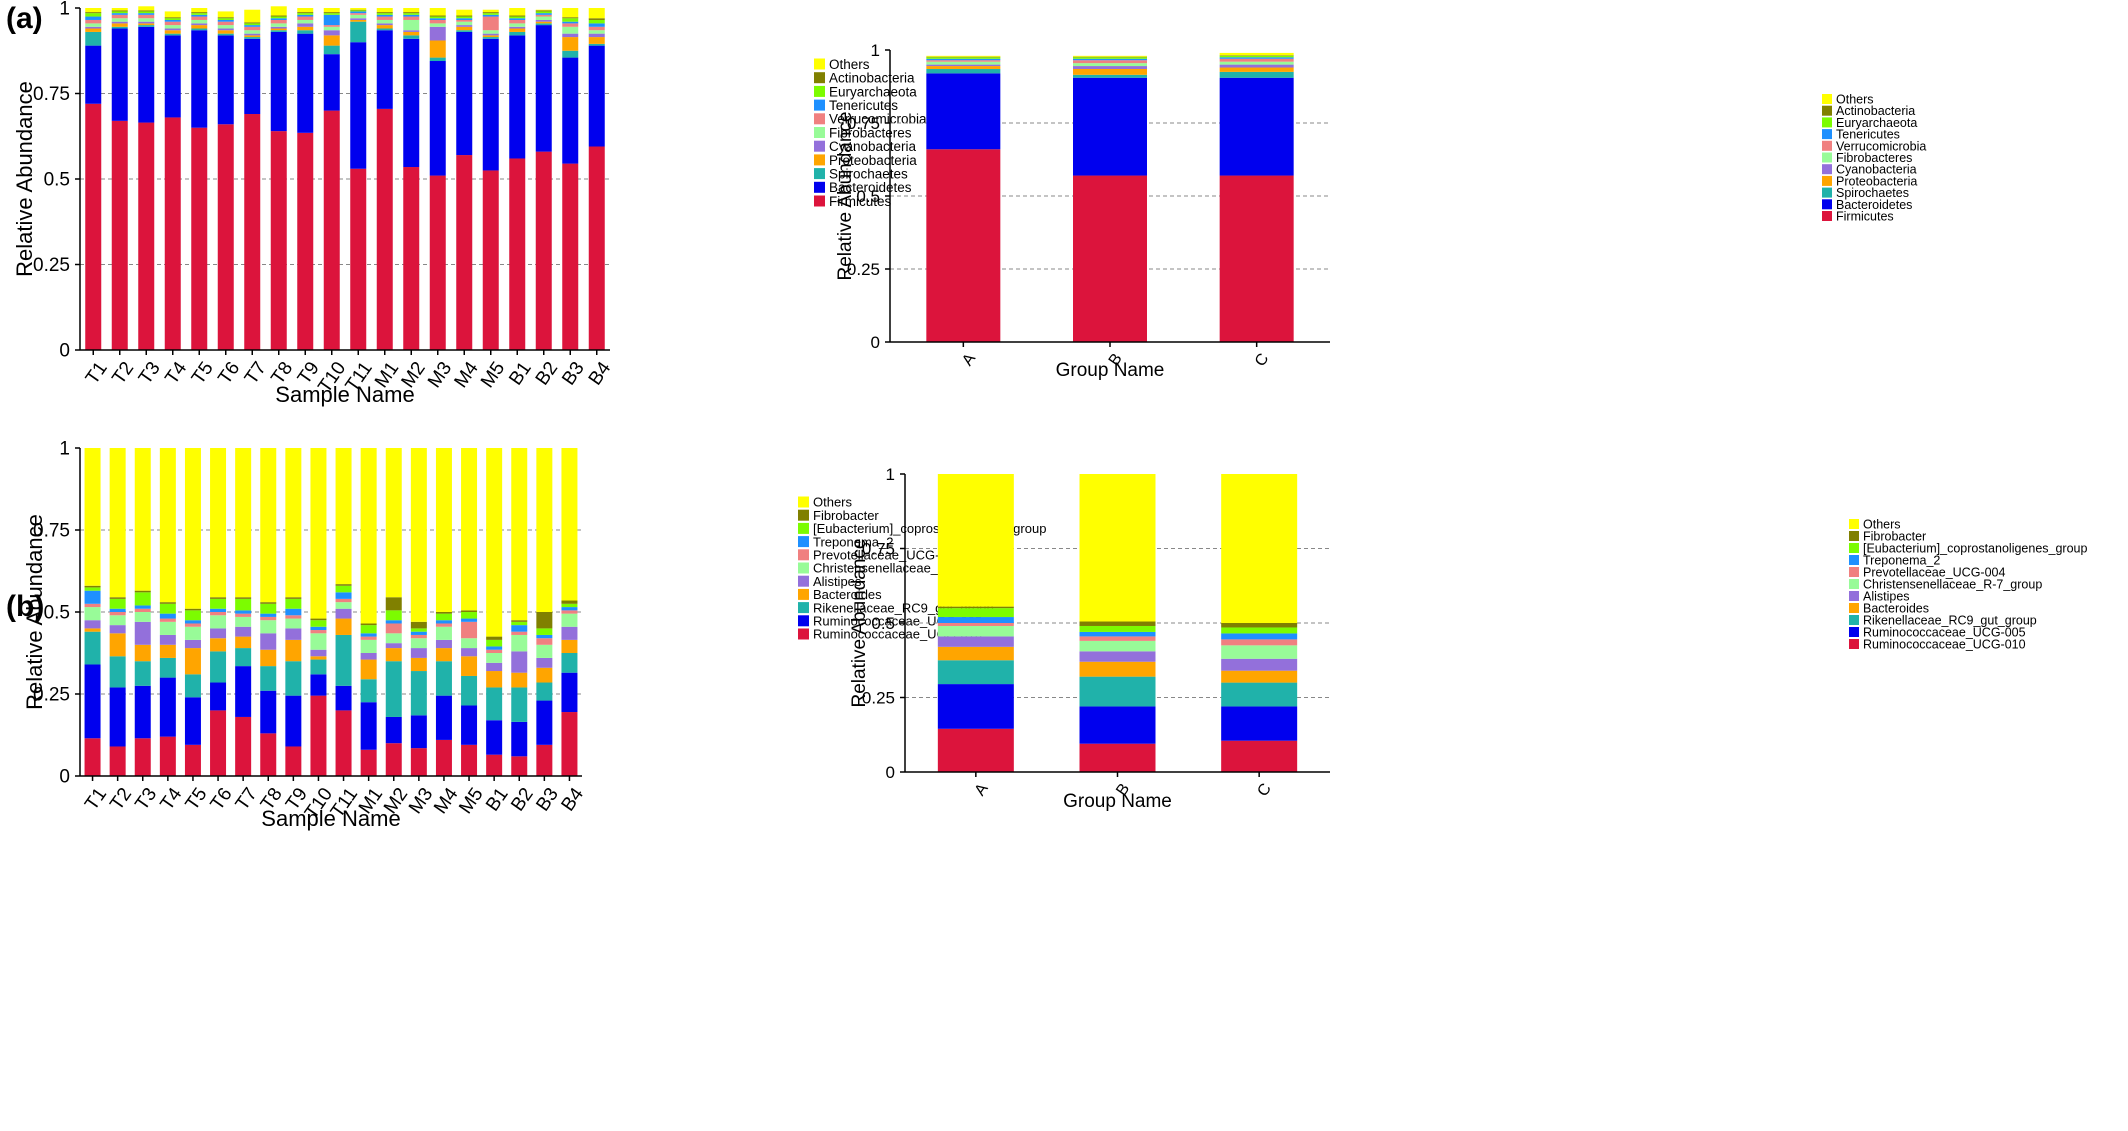 This screenshot has height=1131, width=2128. I want to click on bar-B2-Firmicutes, so click(543, 250).